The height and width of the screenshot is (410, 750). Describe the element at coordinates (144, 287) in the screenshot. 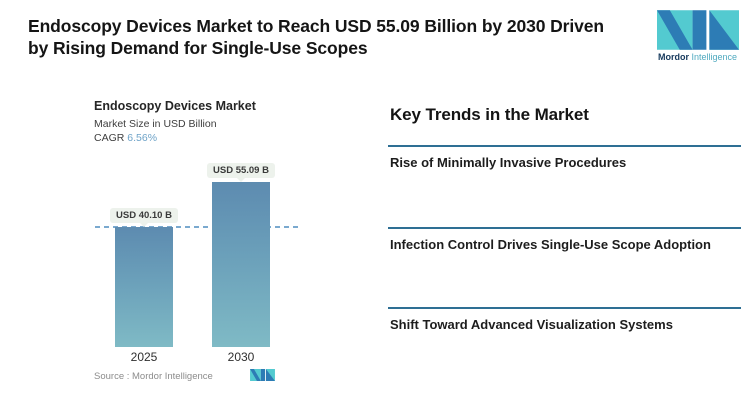

I see `chart-bar-2025` at that location.